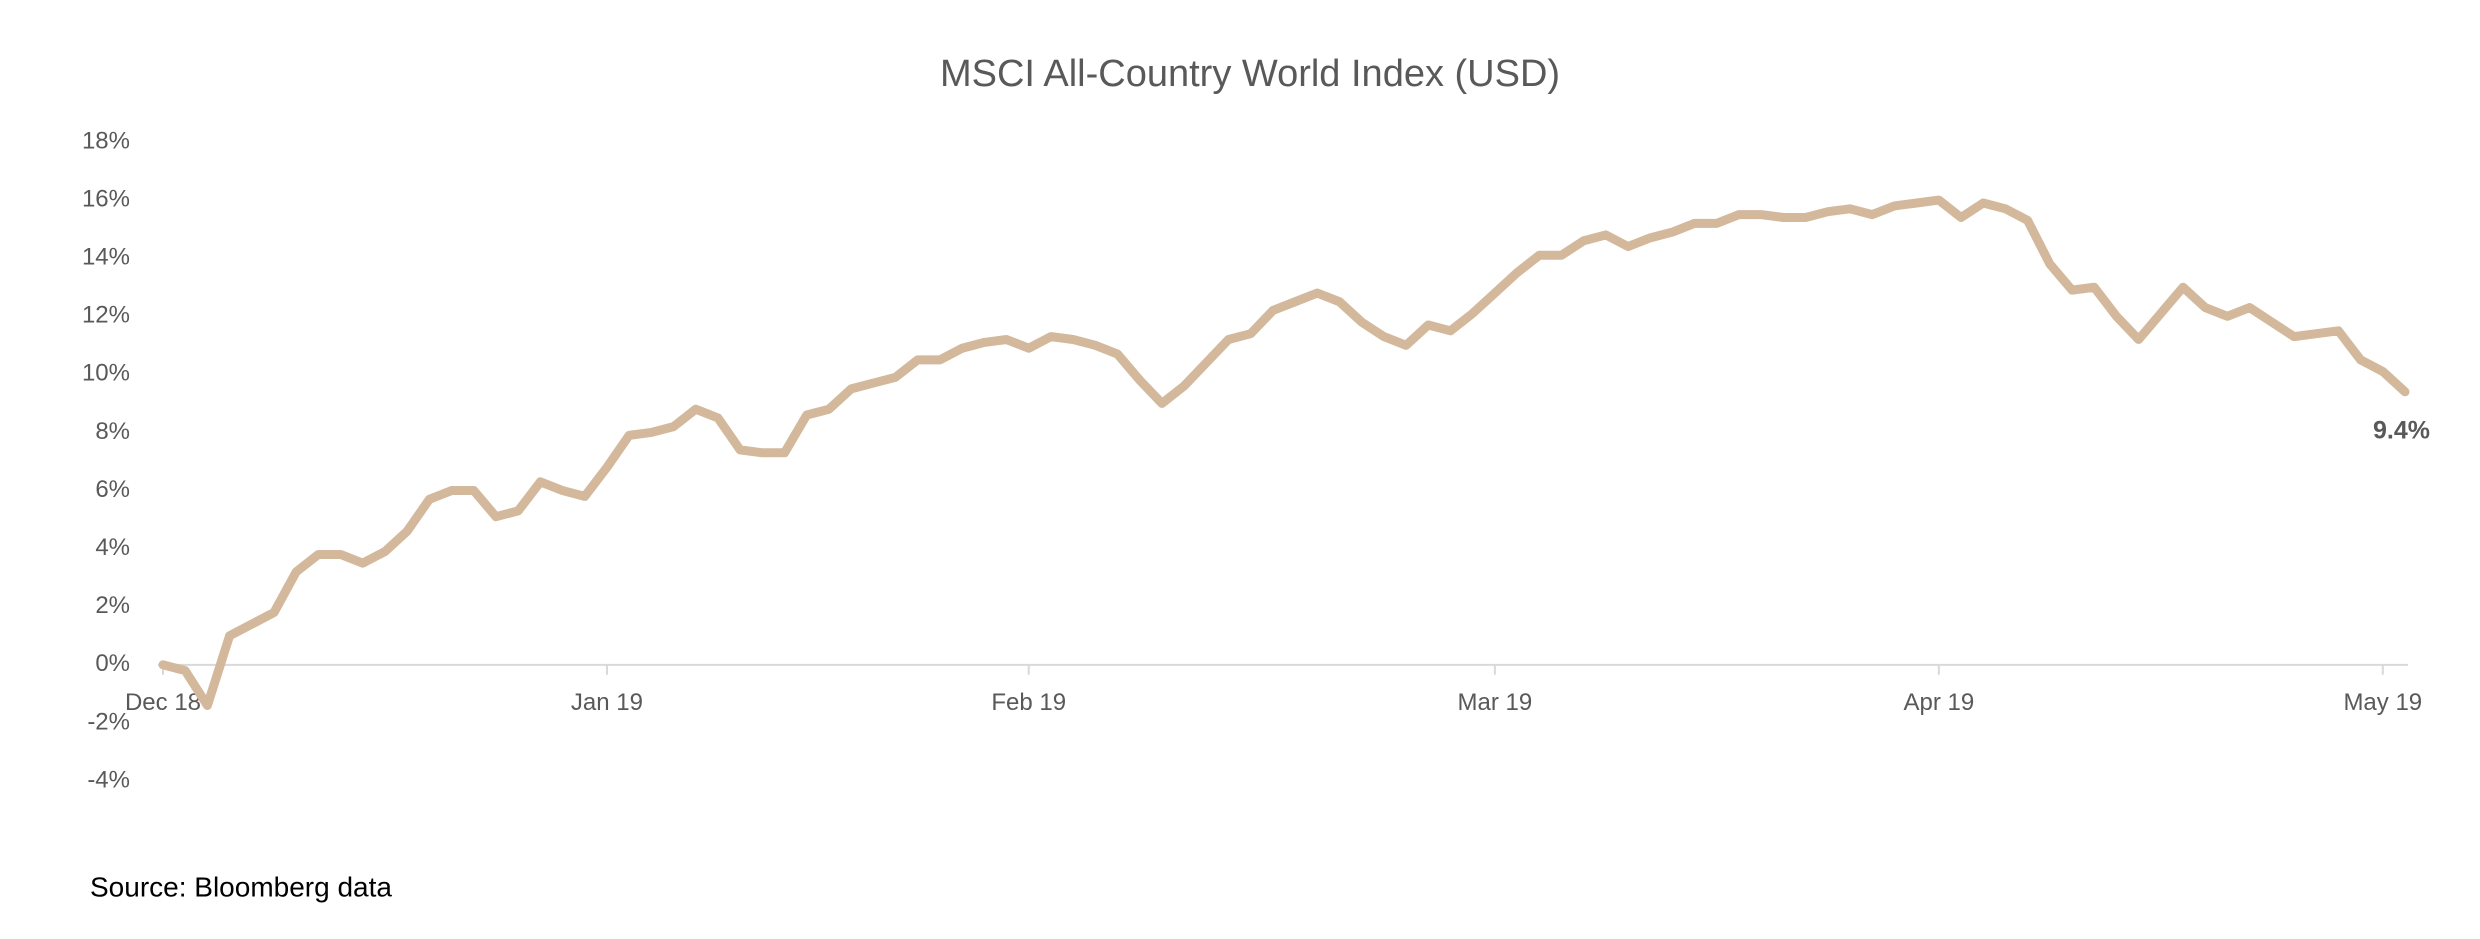 This screenshot has width=2480, height=939. Describe the element at coordinates (112, 547) in the screenshot. I see `y-tick-label: 4%` at that location.